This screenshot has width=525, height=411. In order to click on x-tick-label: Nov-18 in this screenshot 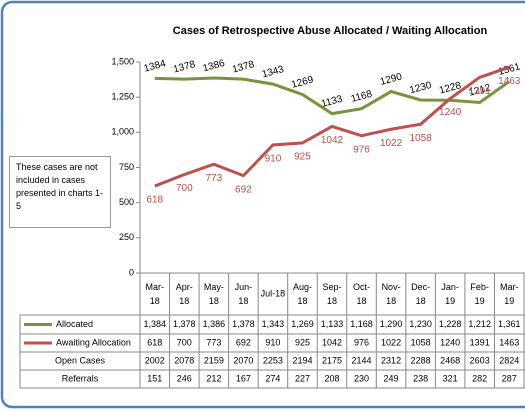, I will do `click(391, 294)`.